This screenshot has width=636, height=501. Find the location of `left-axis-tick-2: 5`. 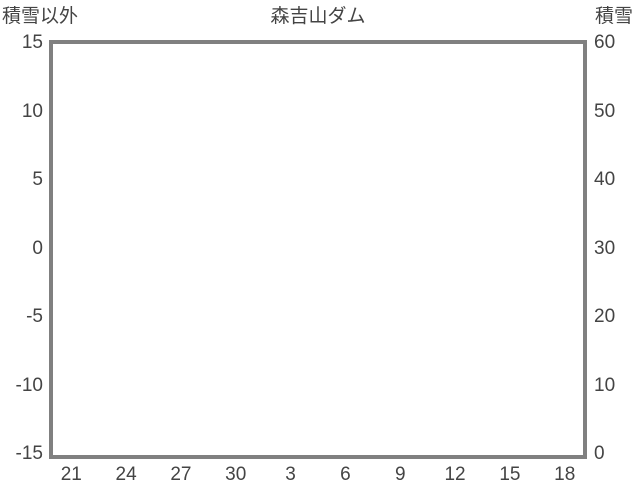

left-axis-tick-2: 5 is located at coordinates (37, 179).